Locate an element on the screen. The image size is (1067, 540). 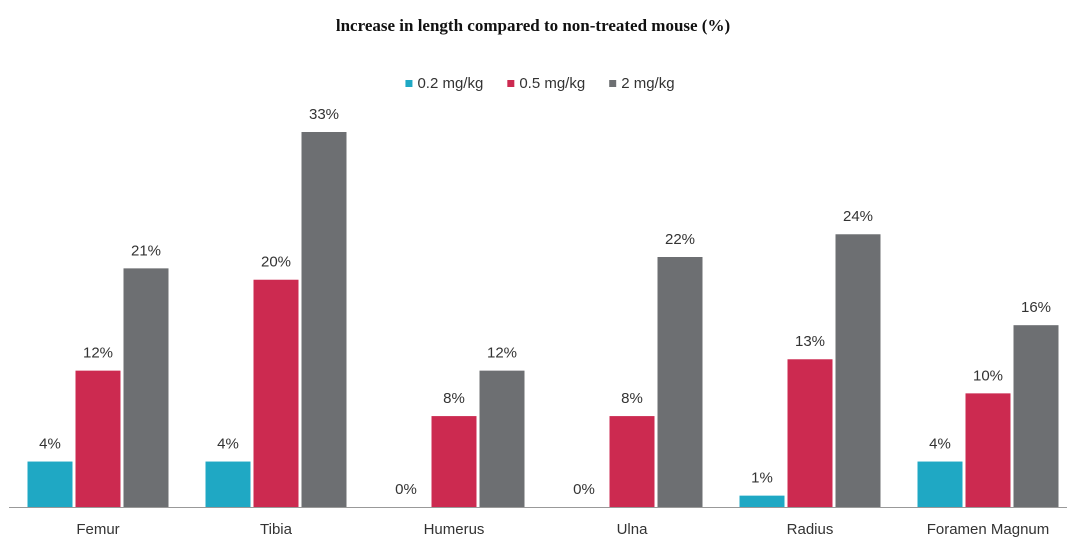
x-tick-label: Humerus is located at coordinates (454, 529).